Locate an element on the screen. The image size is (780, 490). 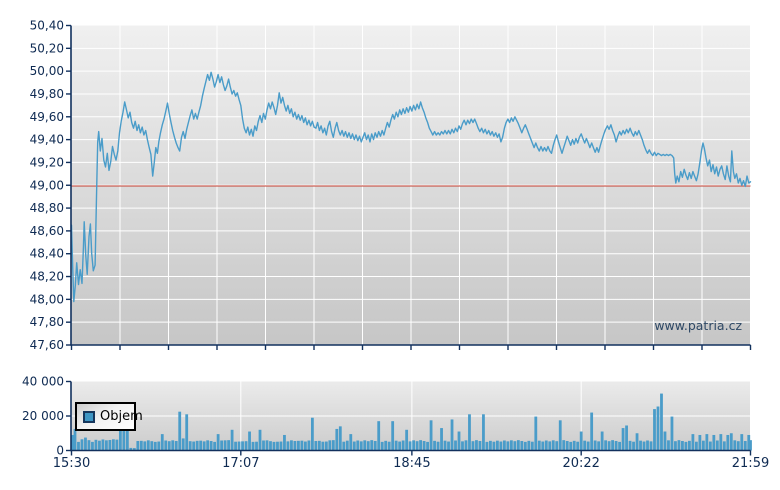
legend: Objem is located at coordinates (109, 416).